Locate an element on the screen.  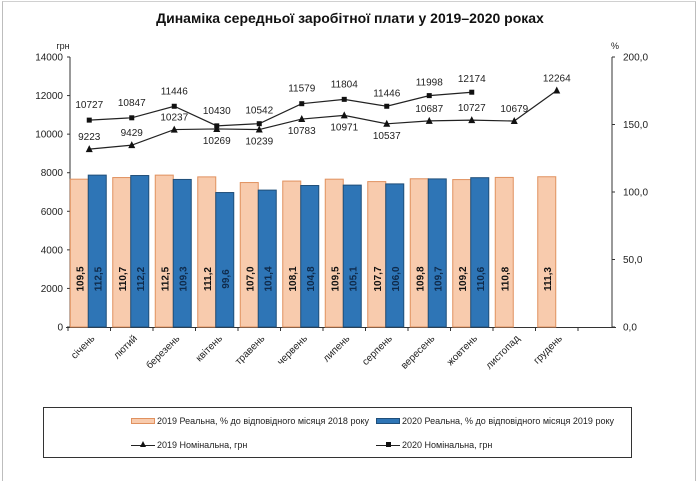
x-axis-category-label: квітень is located at coordinates (209, 348).